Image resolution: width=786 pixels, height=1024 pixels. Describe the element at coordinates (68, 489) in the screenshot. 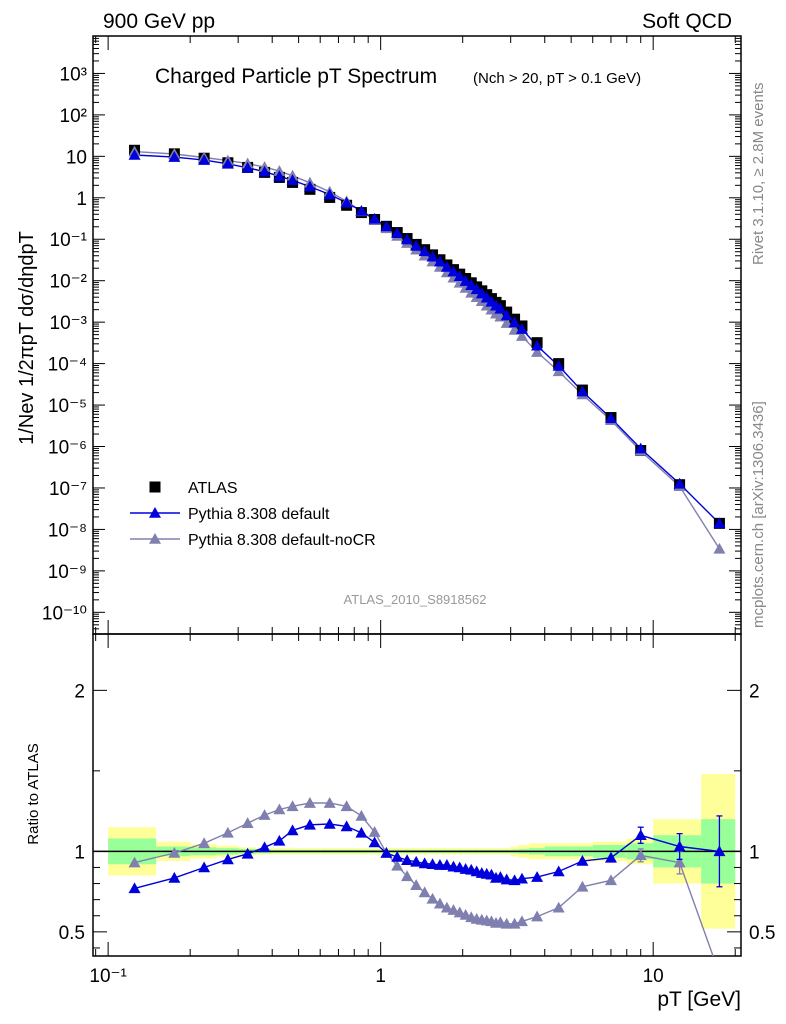

I see `y-tick-label: 10⁻⁷` at that location.